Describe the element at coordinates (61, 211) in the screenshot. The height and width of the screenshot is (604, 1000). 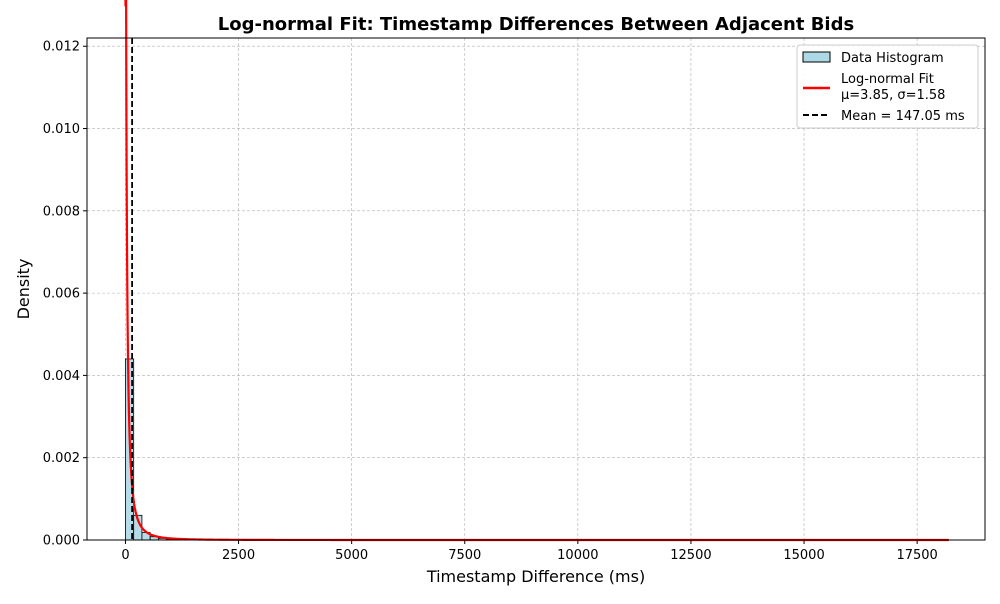
I see `y-tick-label: 0.008` at that location.